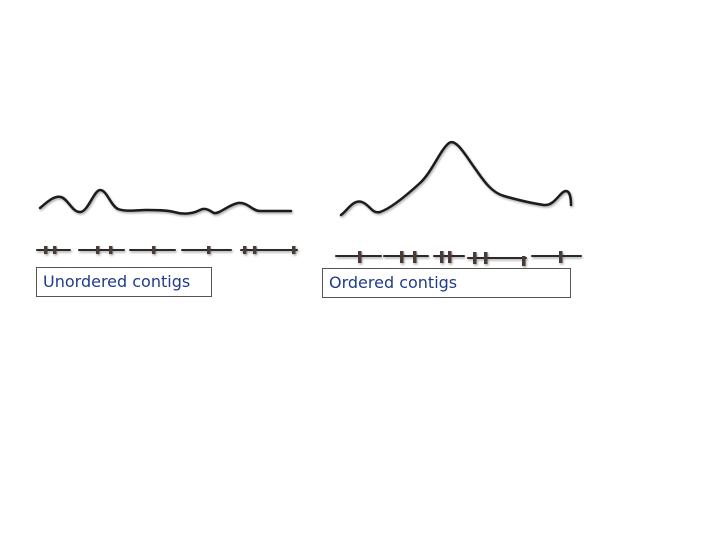 This screenshot has width=720, height=540. I want to click on unordered-signal-curve, so click(165, 201).